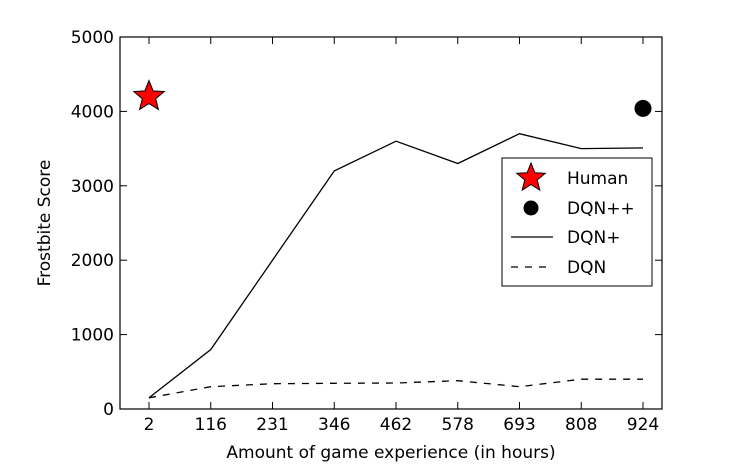 This screenshot has width=740, height=470. Describe the element at coordinates (108, 410) in the screenshot. I see `y-tick-label: 0` at that location.